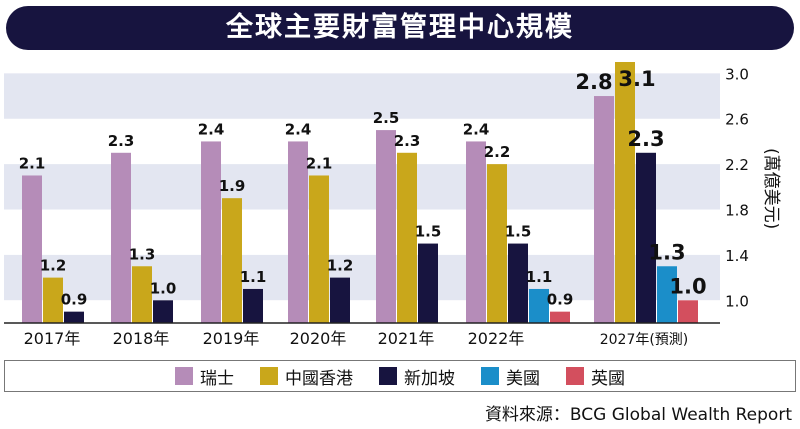  What do you see at coordinates (737, 211) in the screenshot?
I see `y-tick-label: 1.8` at bounding box center [737, 211].